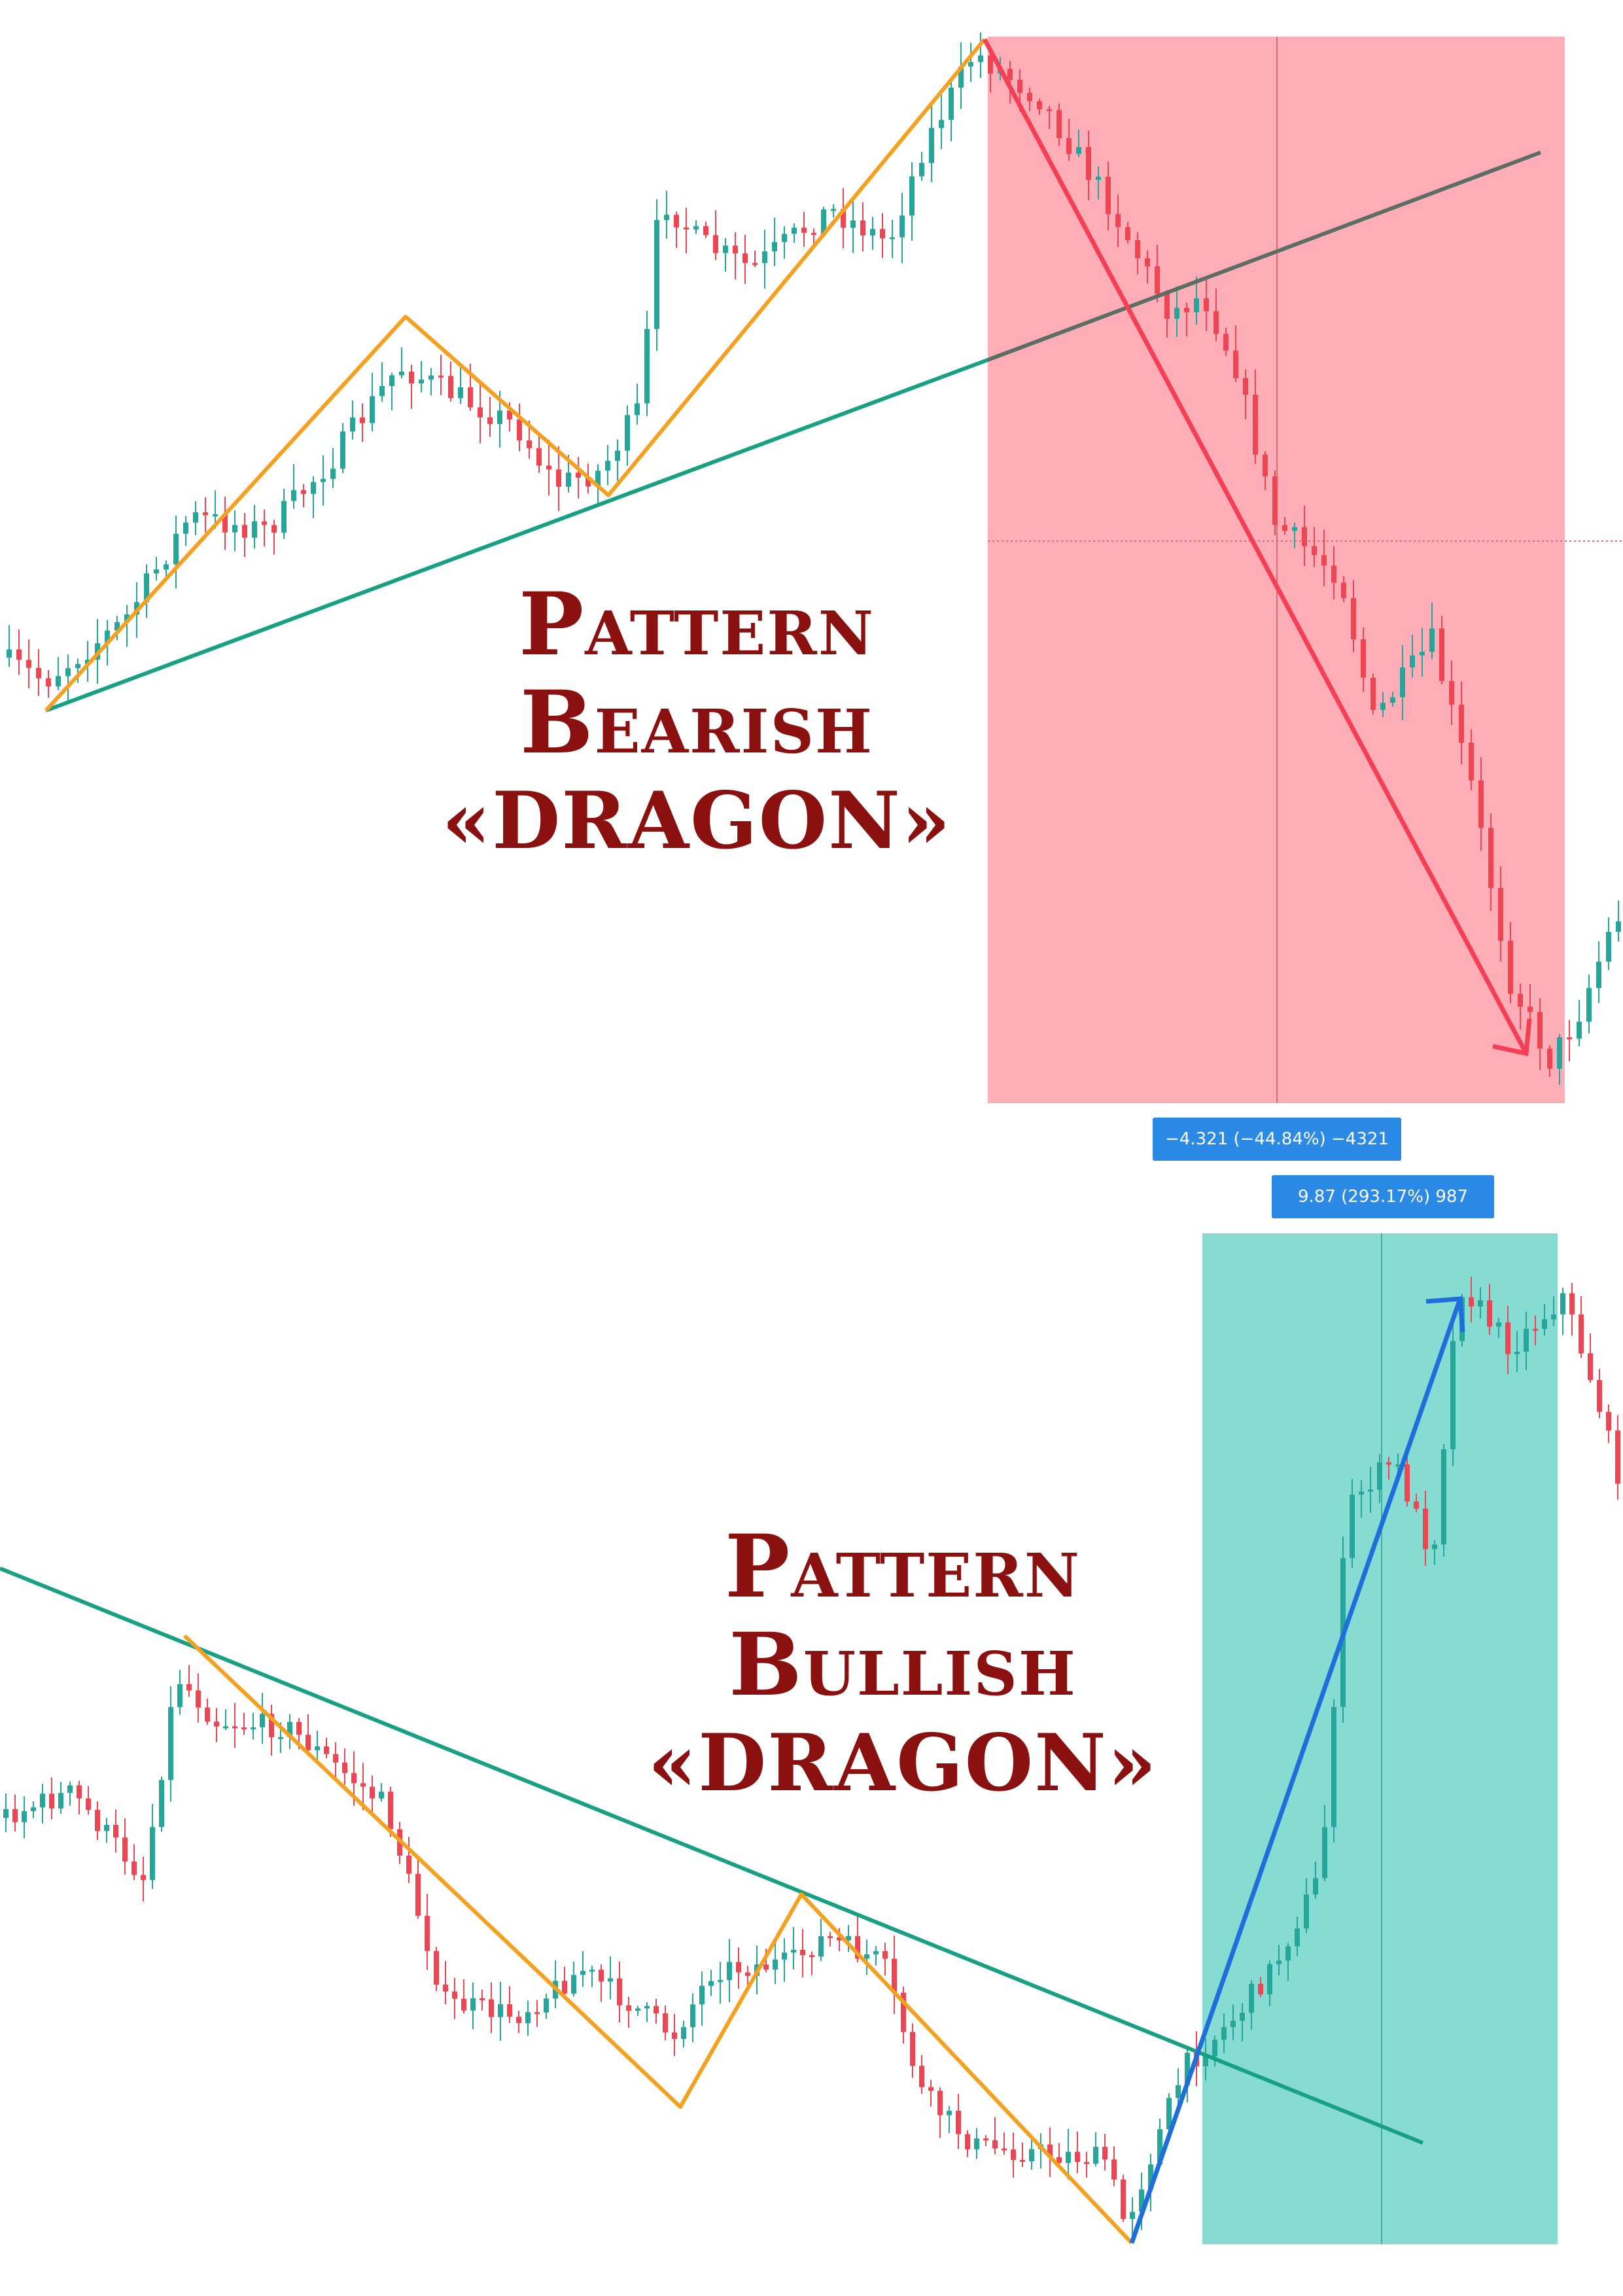  Describe the element at coordinates (697, 821) in the screenshot. I see `bearish-title-line3: «DRAGON»` at that location.